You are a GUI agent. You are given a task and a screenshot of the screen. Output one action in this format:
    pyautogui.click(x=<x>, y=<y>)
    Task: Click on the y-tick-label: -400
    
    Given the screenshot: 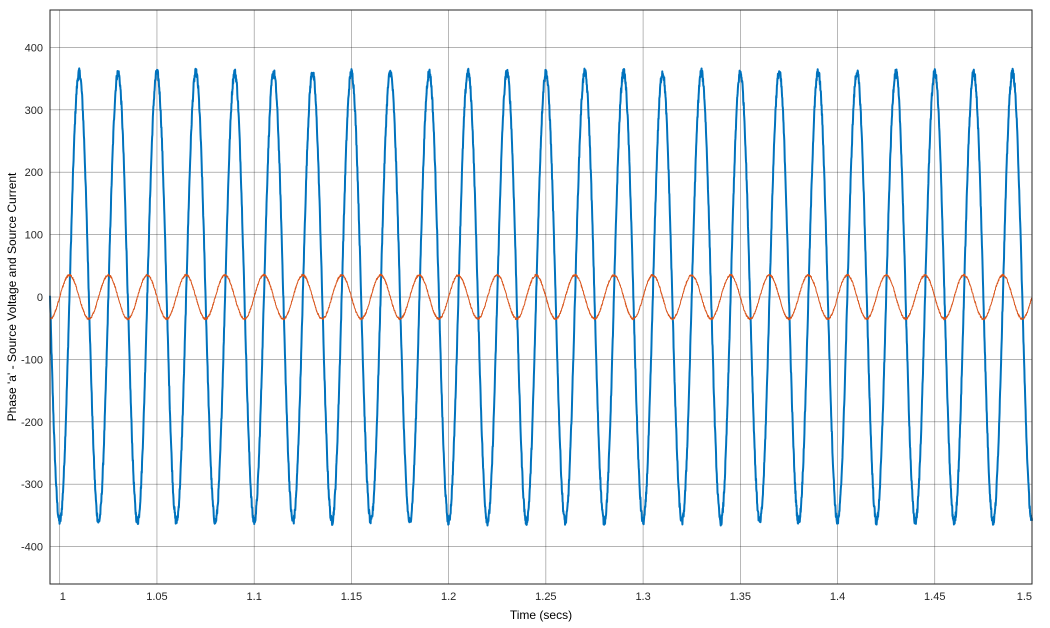 What is the action you would take?
    pyautogui.click(x=32, y=548)
    